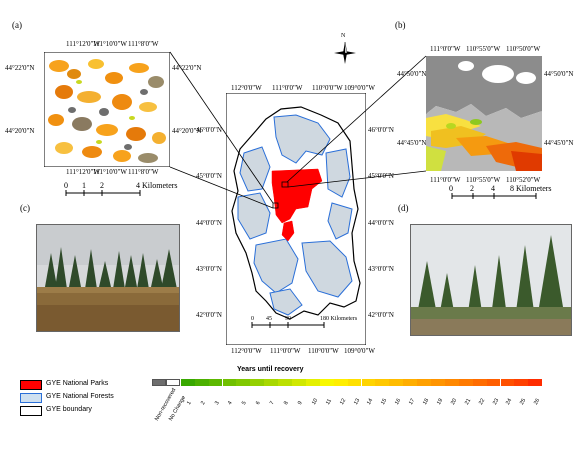 The width and height of the screenshot is (583, 451). I want to click on legend-label-boundary: GYE boundary, so click(69, 409).